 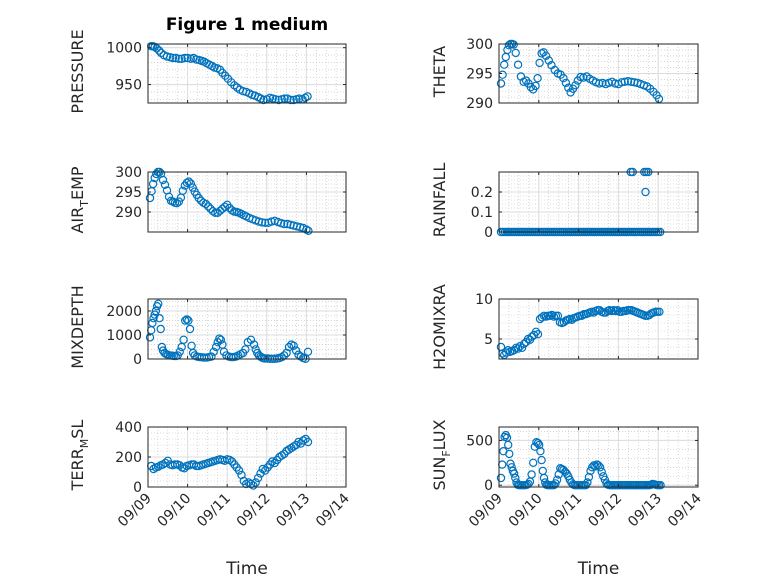 I want to click on y-tick-label: 400, so click(x=128, y=428).